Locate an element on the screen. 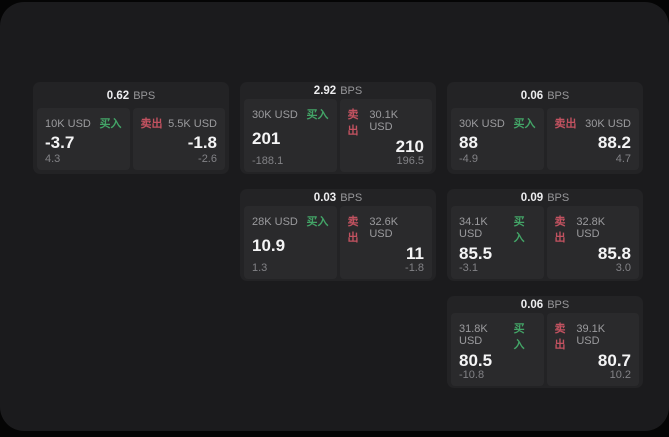 The height and width of the screenshot is (437, 669). buy-amount: 31.8K USD is located at coordinates (473, 335).